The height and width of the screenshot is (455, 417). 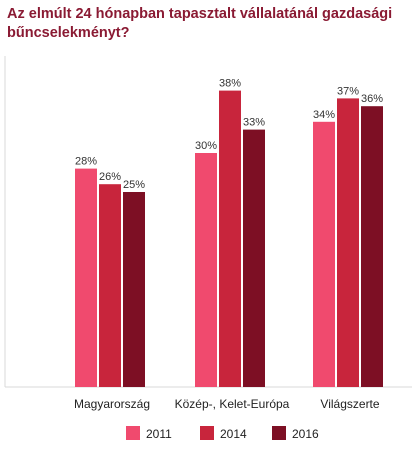 What do you see at coordinates (86, 162) in the screenshot?
I see `data-label-2011-1: 28%` at bounding box center [86, 162].